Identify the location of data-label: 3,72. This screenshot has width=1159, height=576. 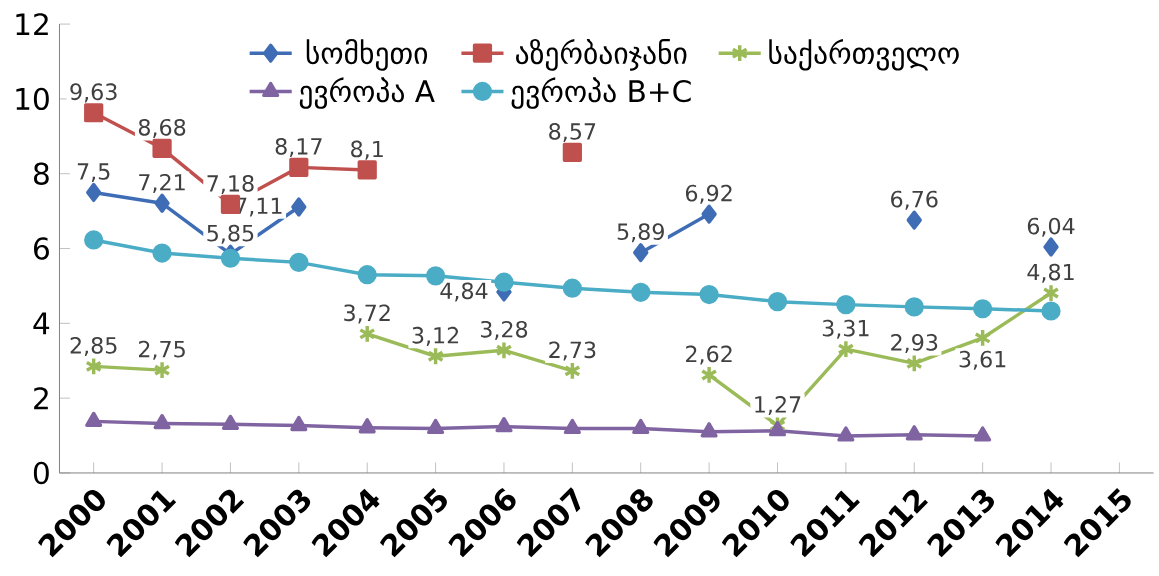
(367, 314).